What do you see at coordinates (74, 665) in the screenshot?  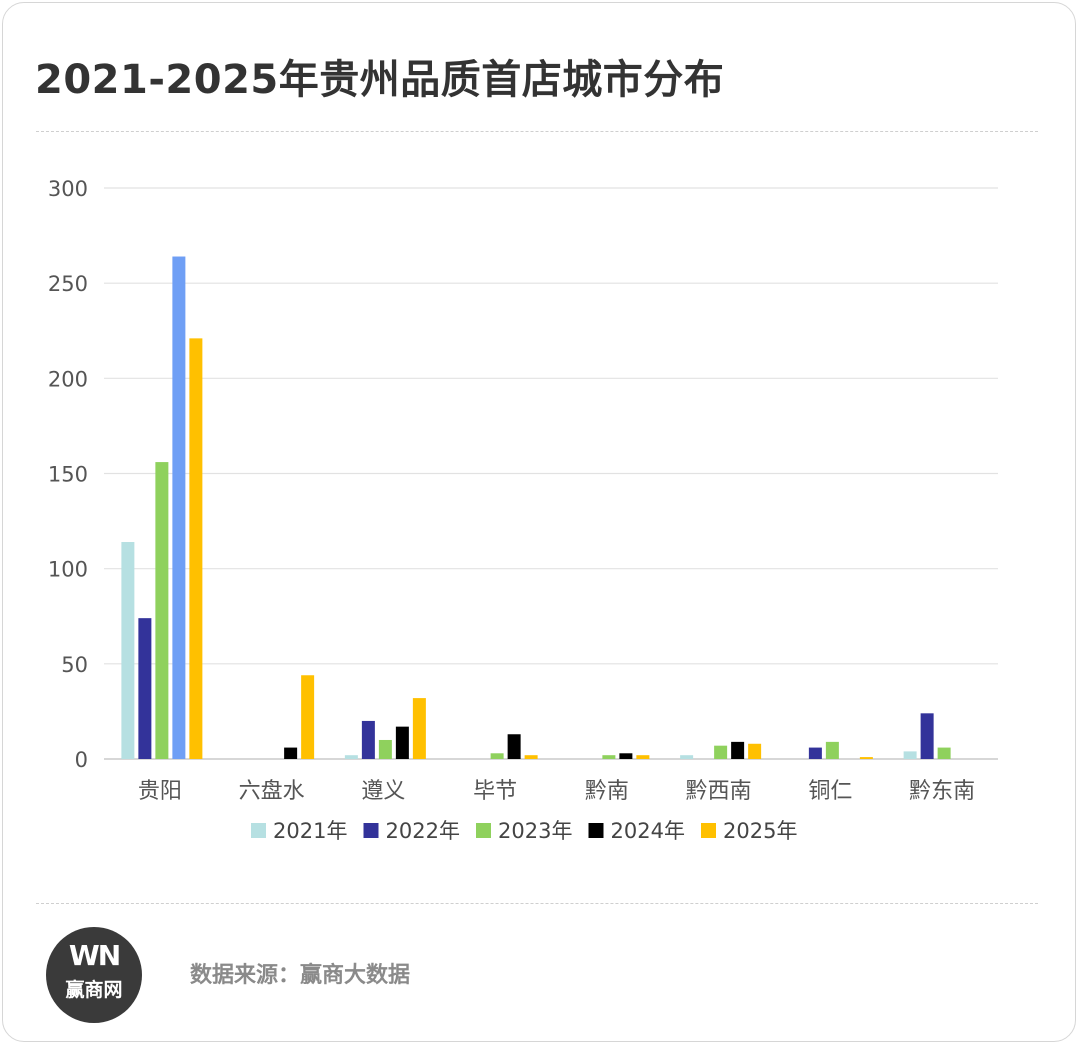 I see `y-tick-label: 50` at bounding box center [74, 665].